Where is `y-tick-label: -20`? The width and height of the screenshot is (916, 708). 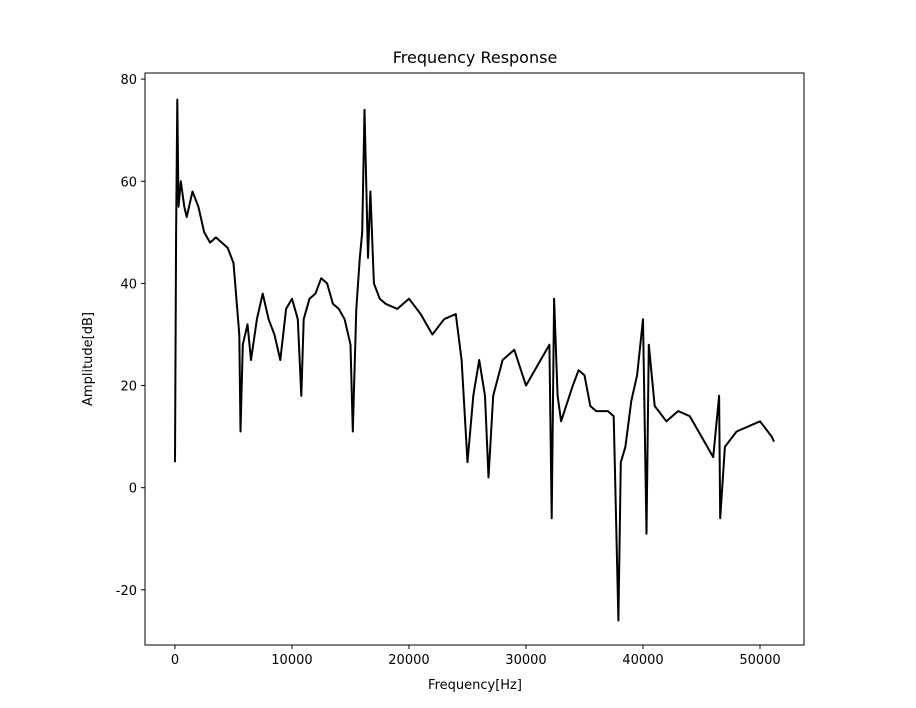 y-tick-label: -20 is located at coordinates (126, 591).